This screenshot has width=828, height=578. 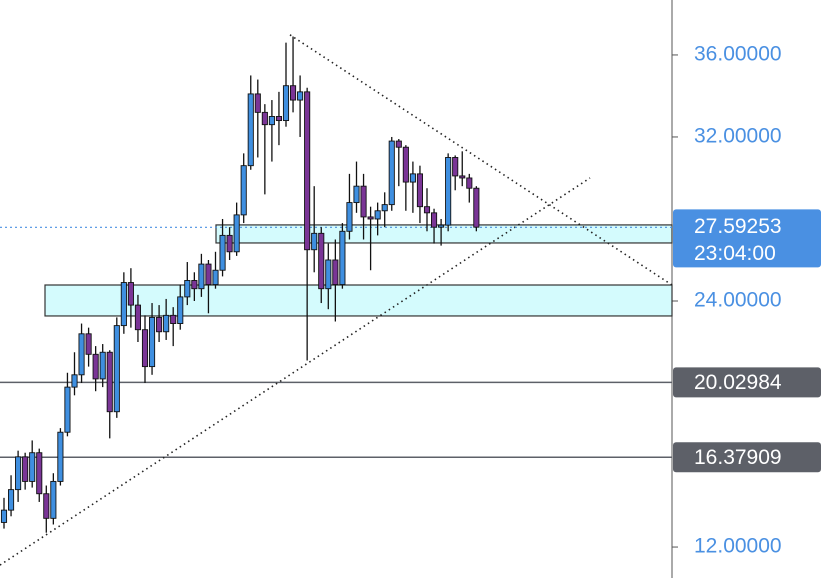 What do you see at coordinates (738, 382) in the screenshot?
I see `level-label: 20.02984` at bounding box center [738, 382].